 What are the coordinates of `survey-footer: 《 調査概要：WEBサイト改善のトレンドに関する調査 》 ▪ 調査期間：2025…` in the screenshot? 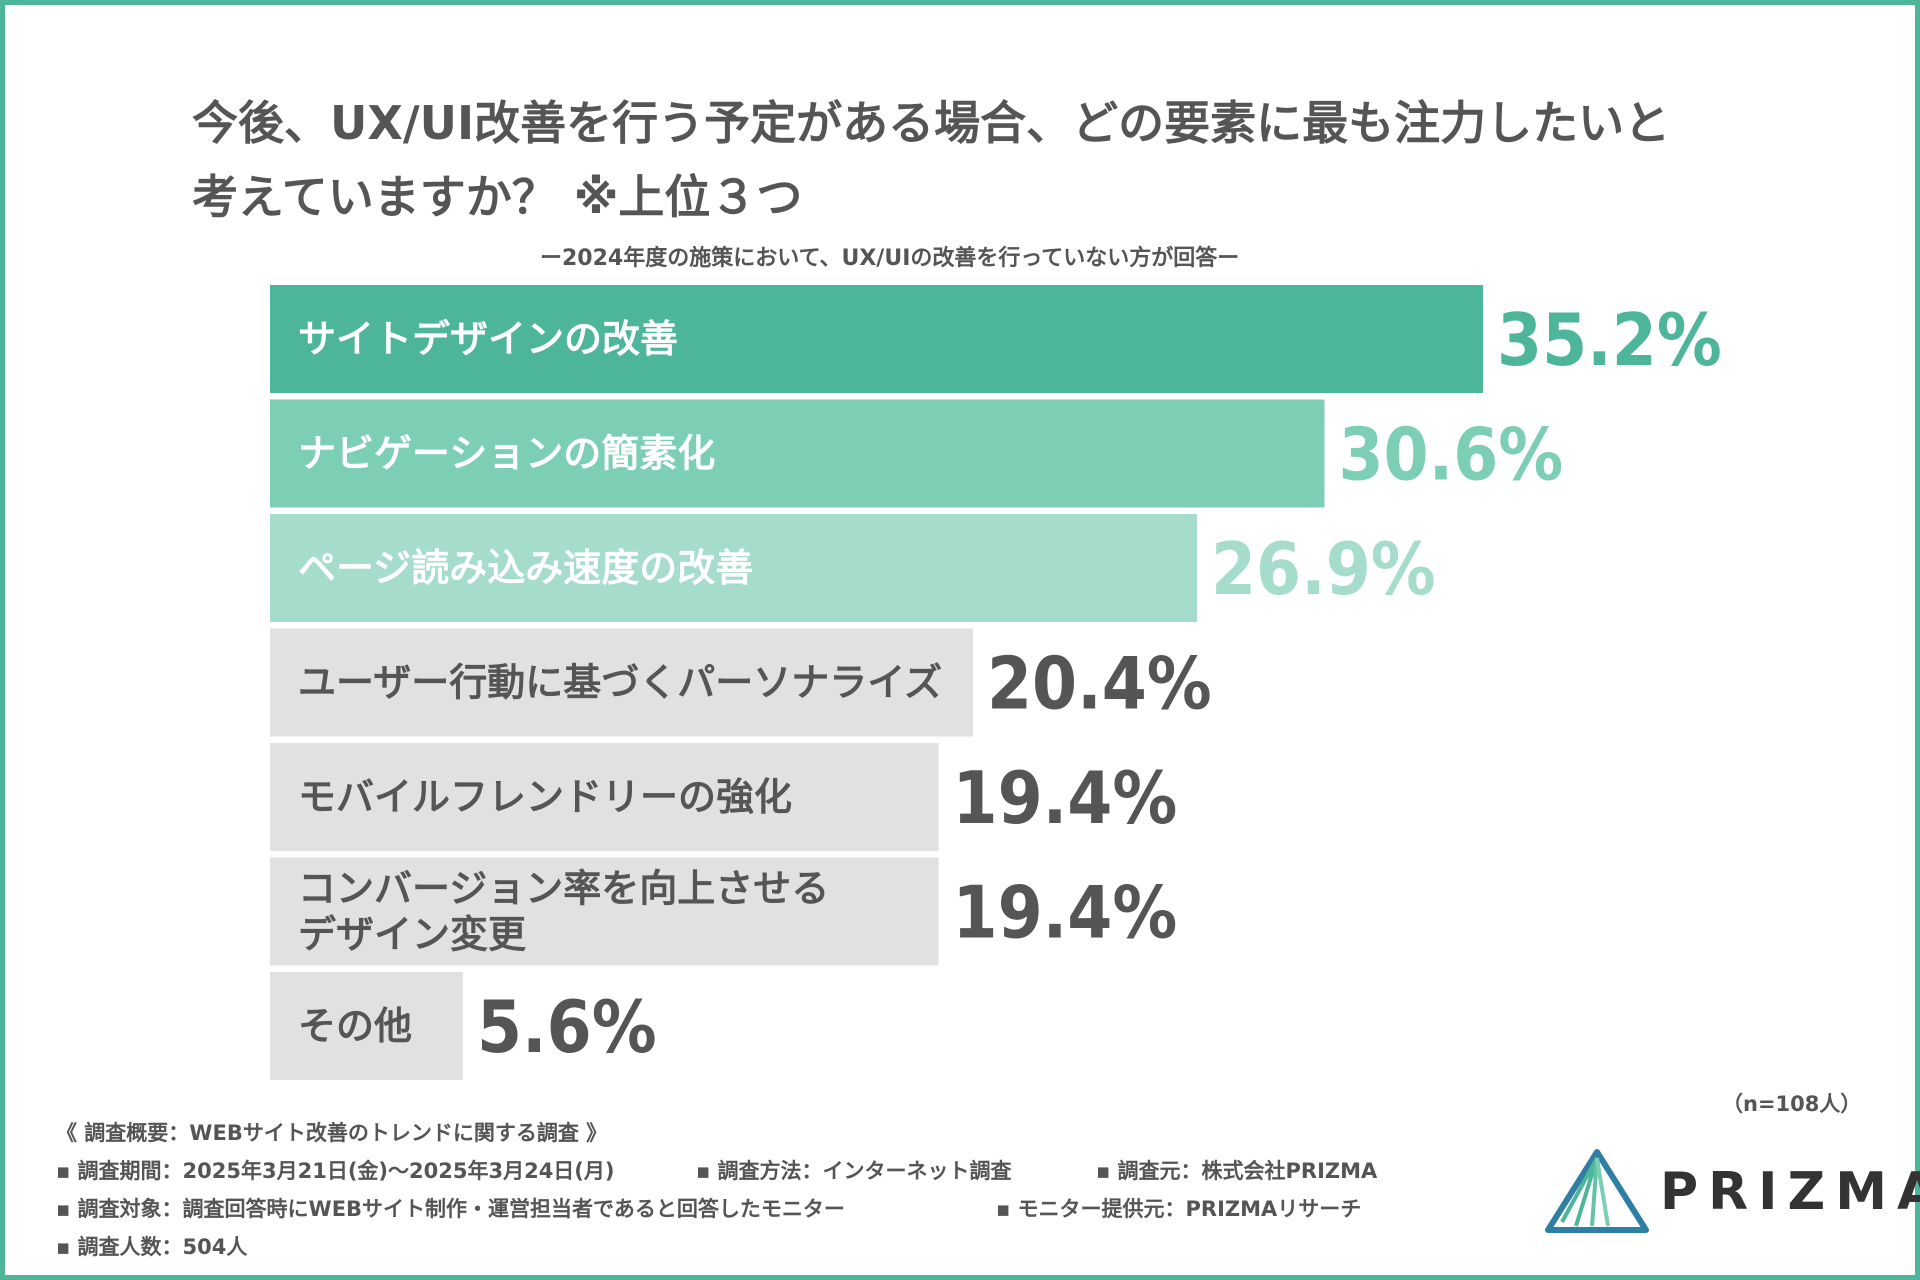 It's located at (781, 1190).